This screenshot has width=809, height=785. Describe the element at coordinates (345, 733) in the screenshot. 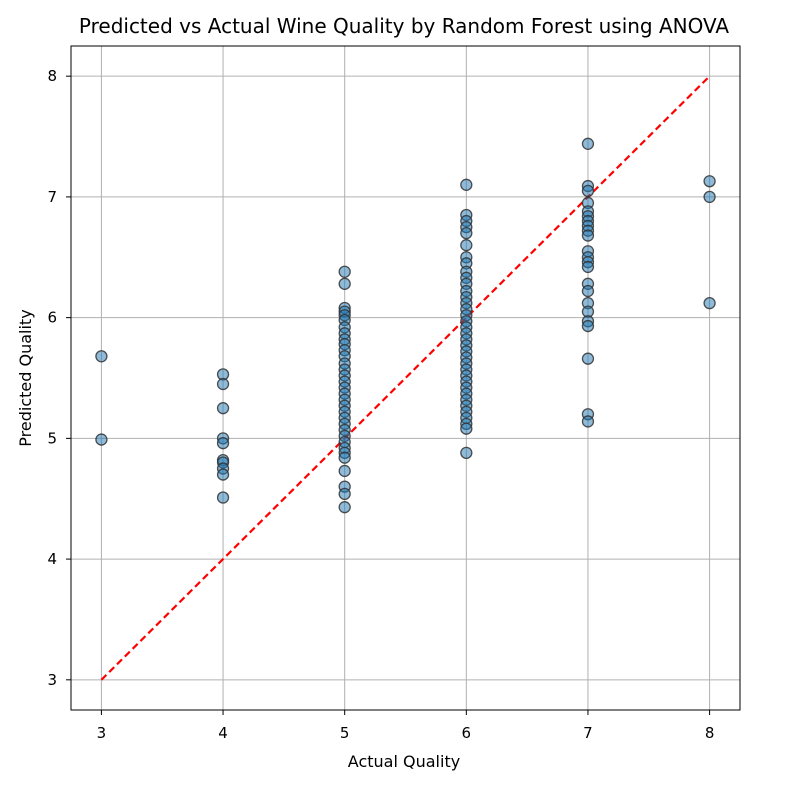

I see `x-tick-label: 5` at that location.